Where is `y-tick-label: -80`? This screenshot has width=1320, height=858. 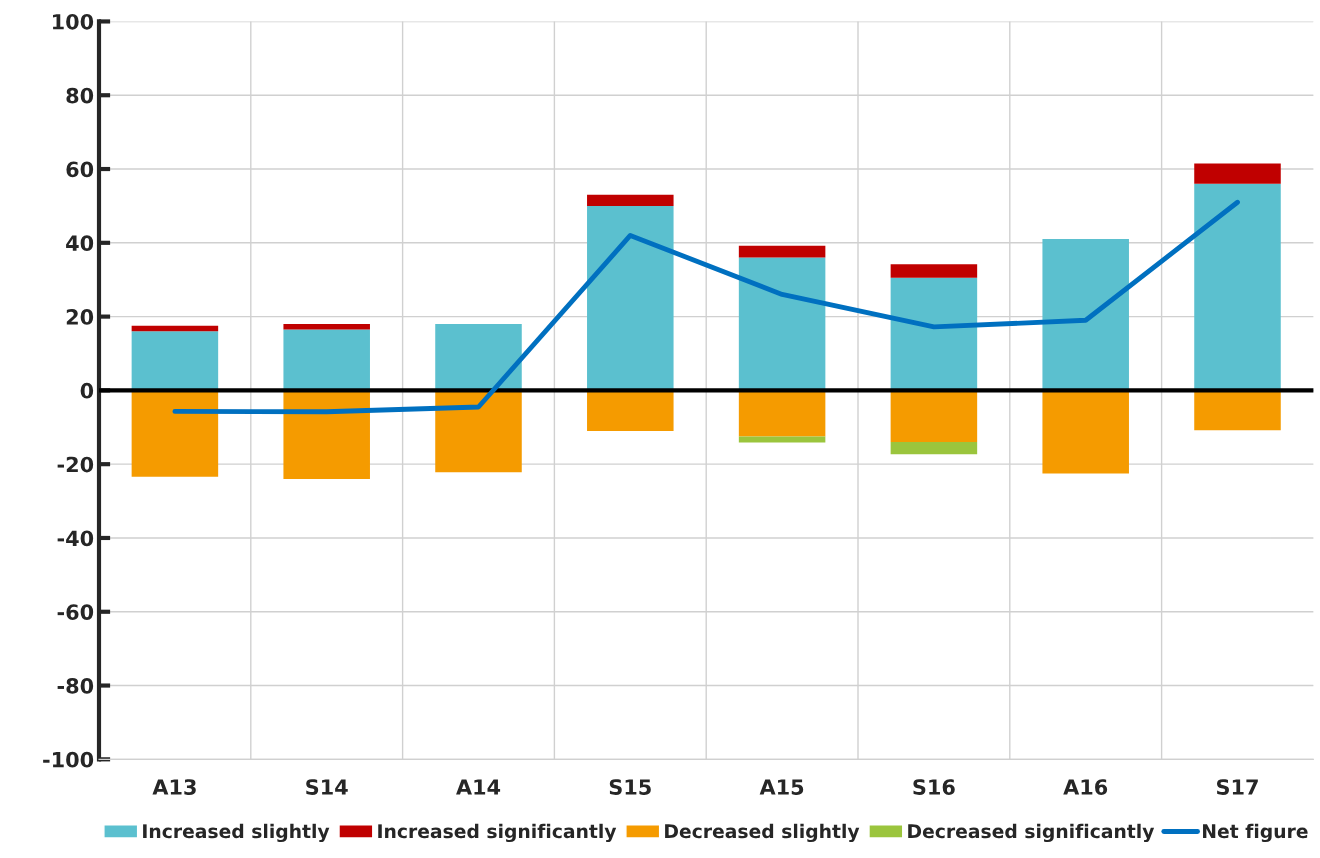 y-tick-label: -80 is located at coordinates (75, 685).